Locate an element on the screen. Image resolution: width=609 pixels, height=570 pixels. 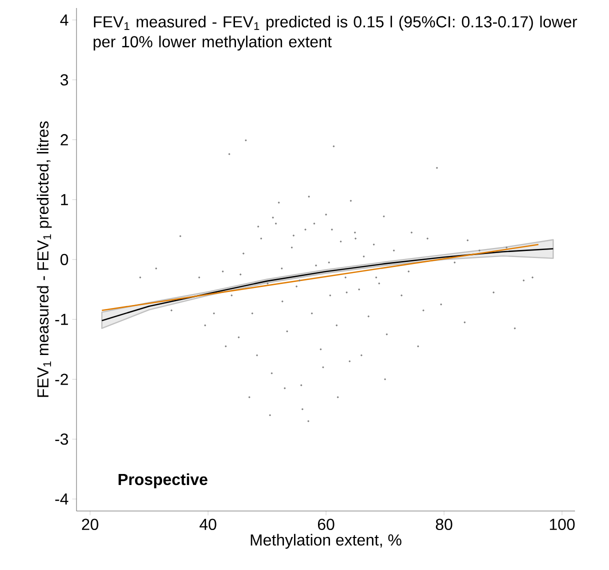
x-tick-label: 100 is located at coordinates (562, 524).